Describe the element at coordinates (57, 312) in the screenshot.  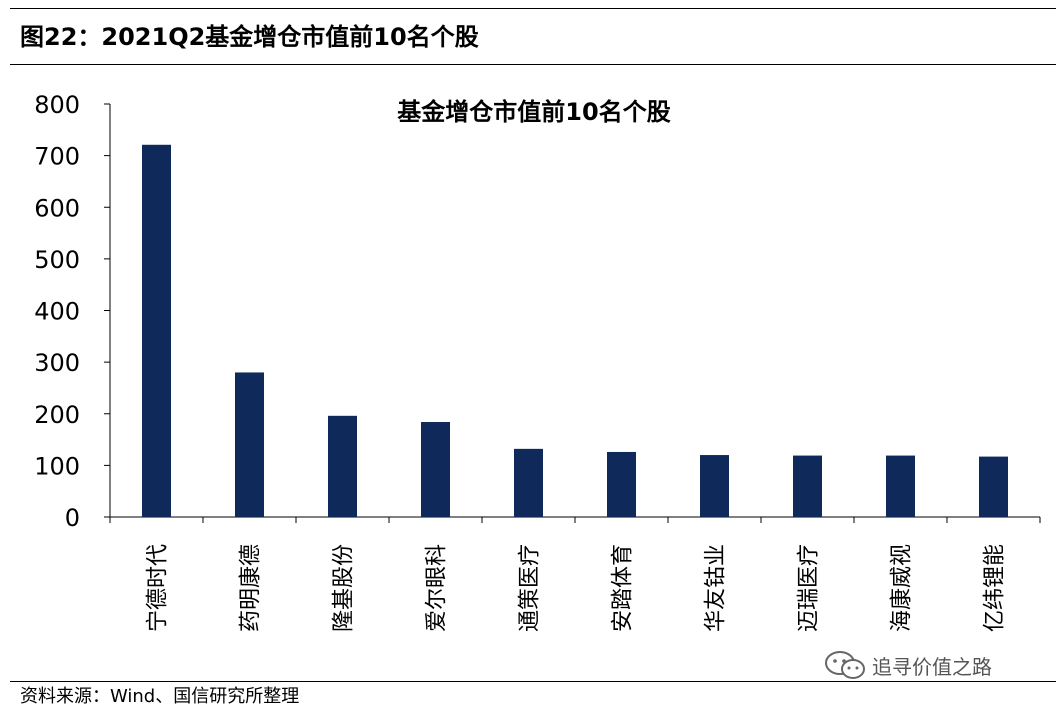
I see `y-tick-label: 400` at that location.